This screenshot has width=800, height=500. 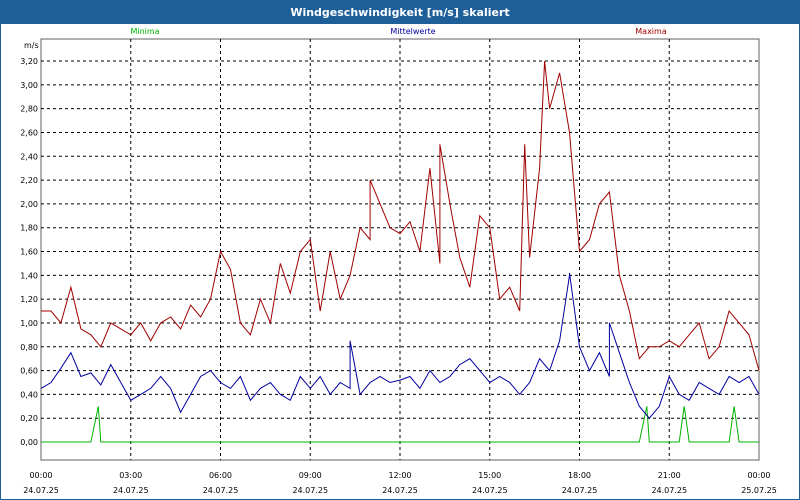 I want to click on y-tick-label: 1,80, so click(x=29, y=228).